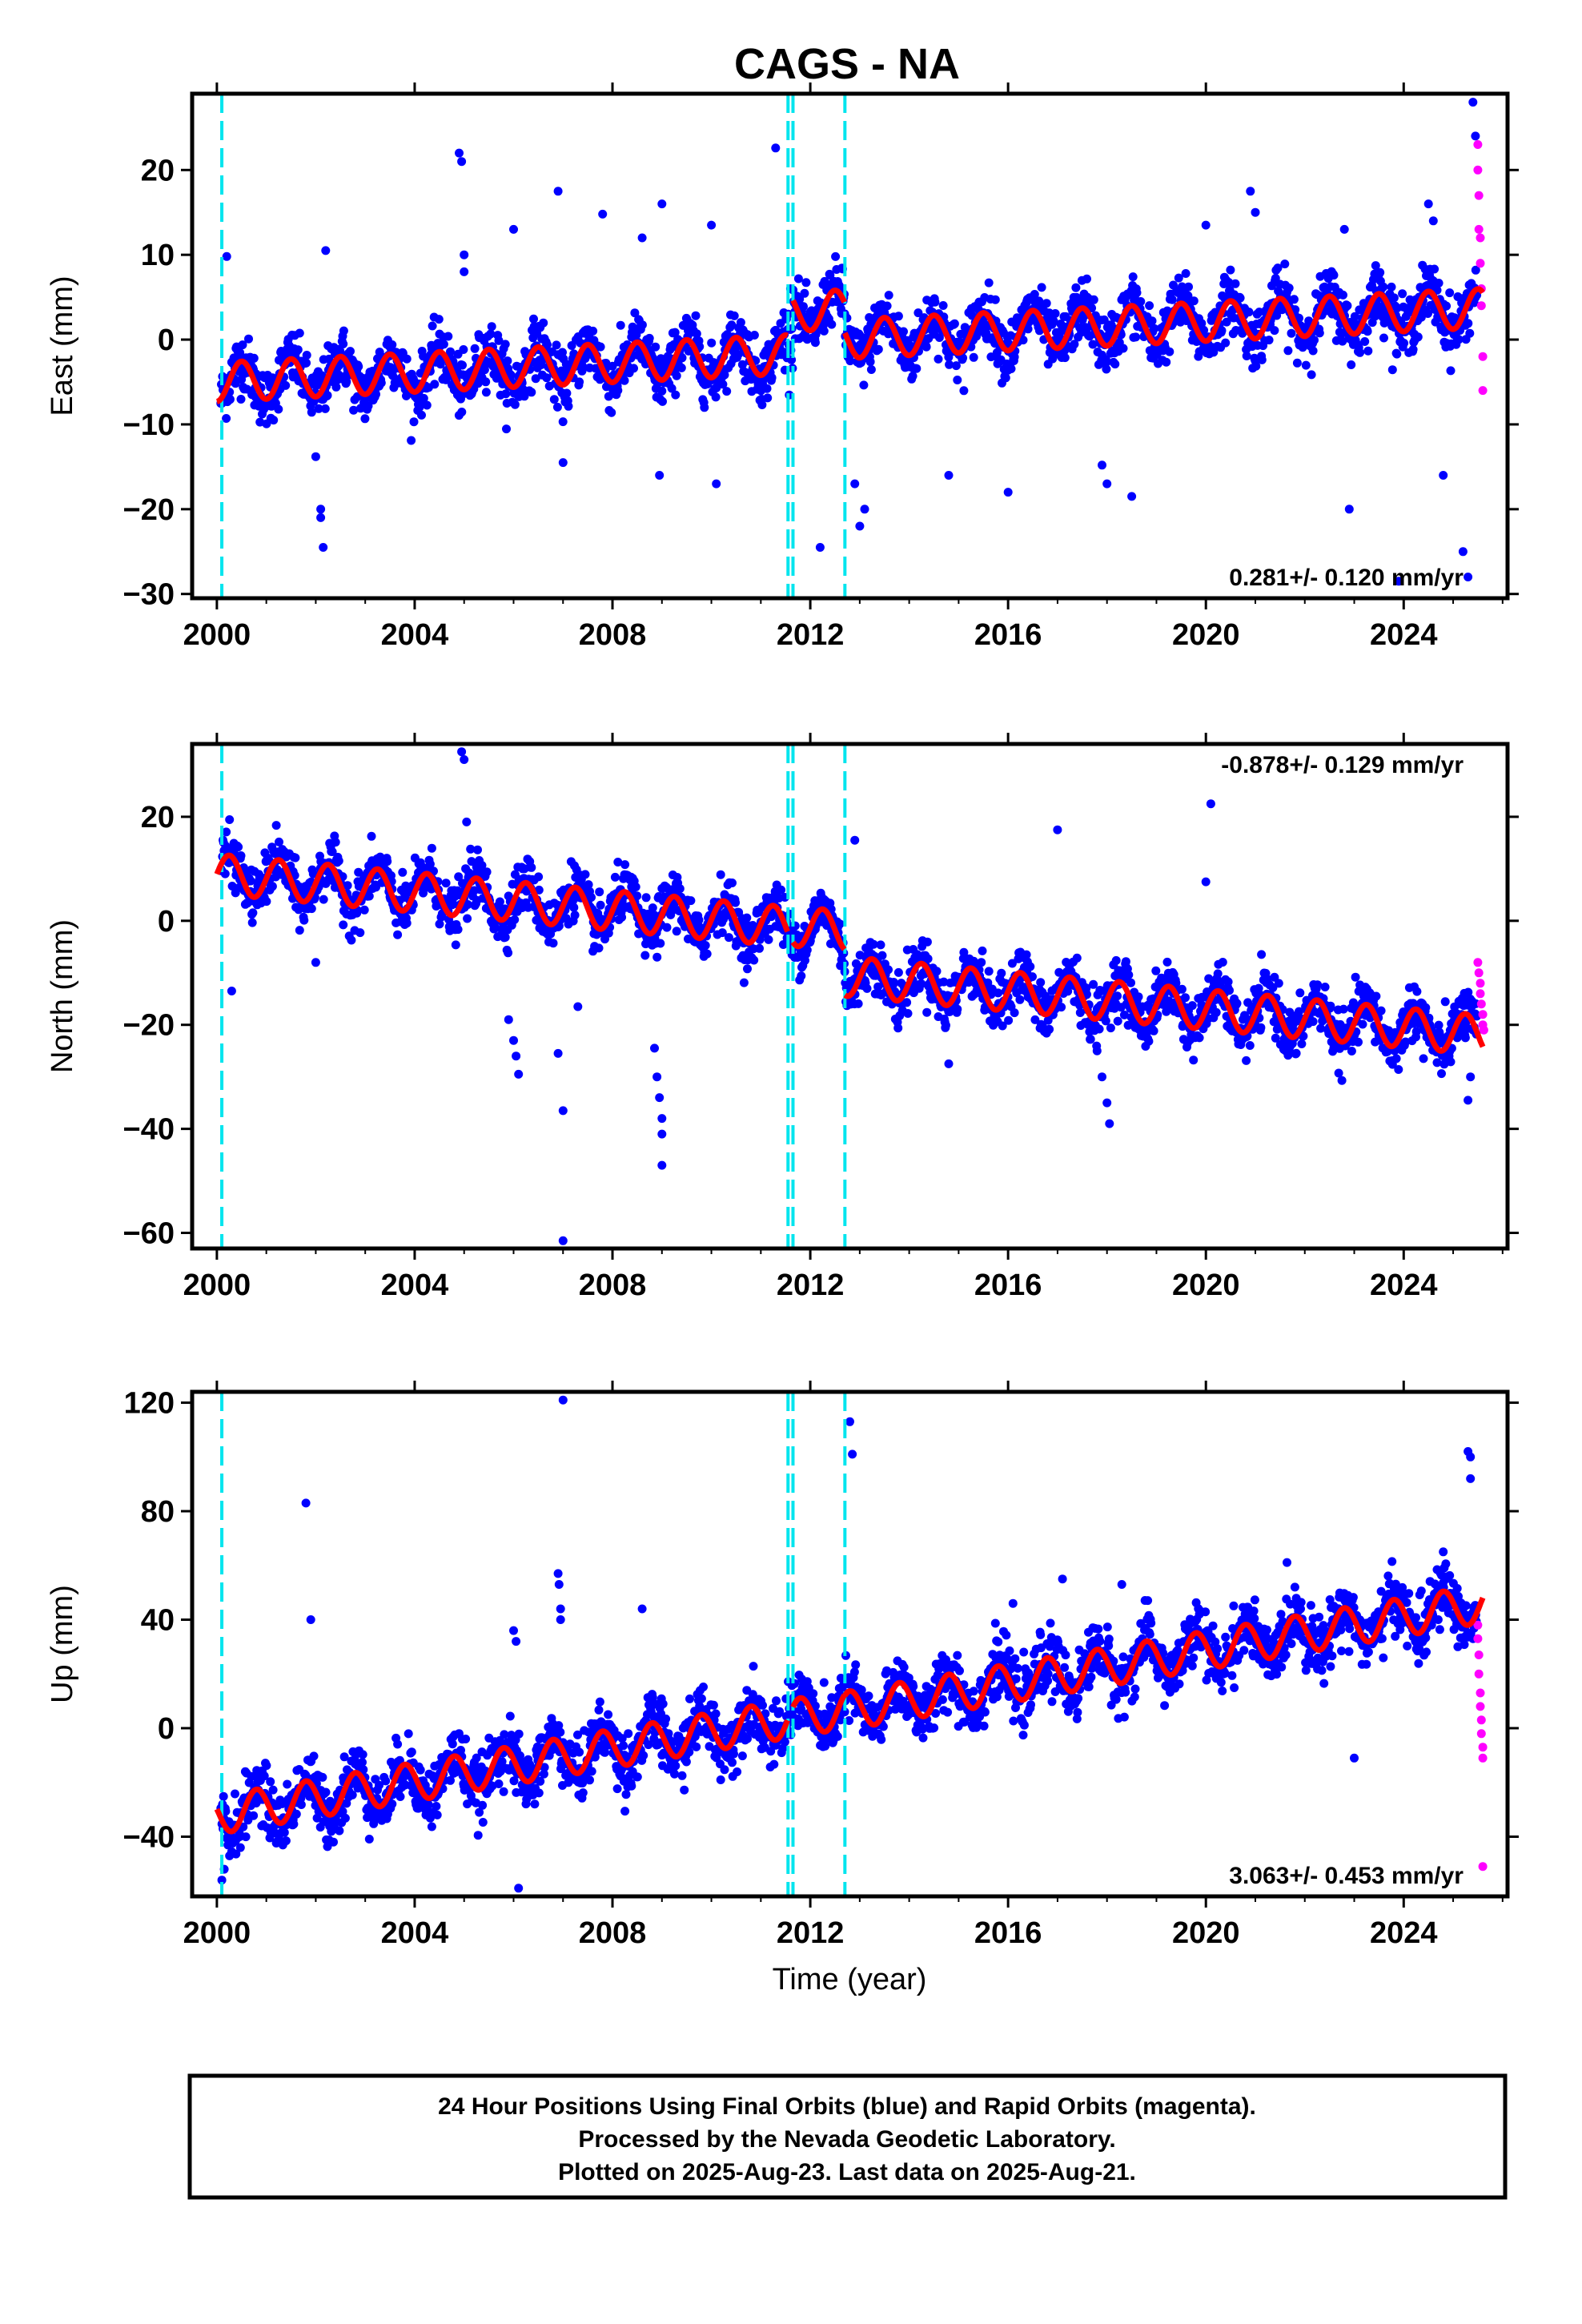 Image resolution: width=1582 pixels, height=2324 pixels. I want to click on north-x-tick-label: 2004, so click(415, 1285).